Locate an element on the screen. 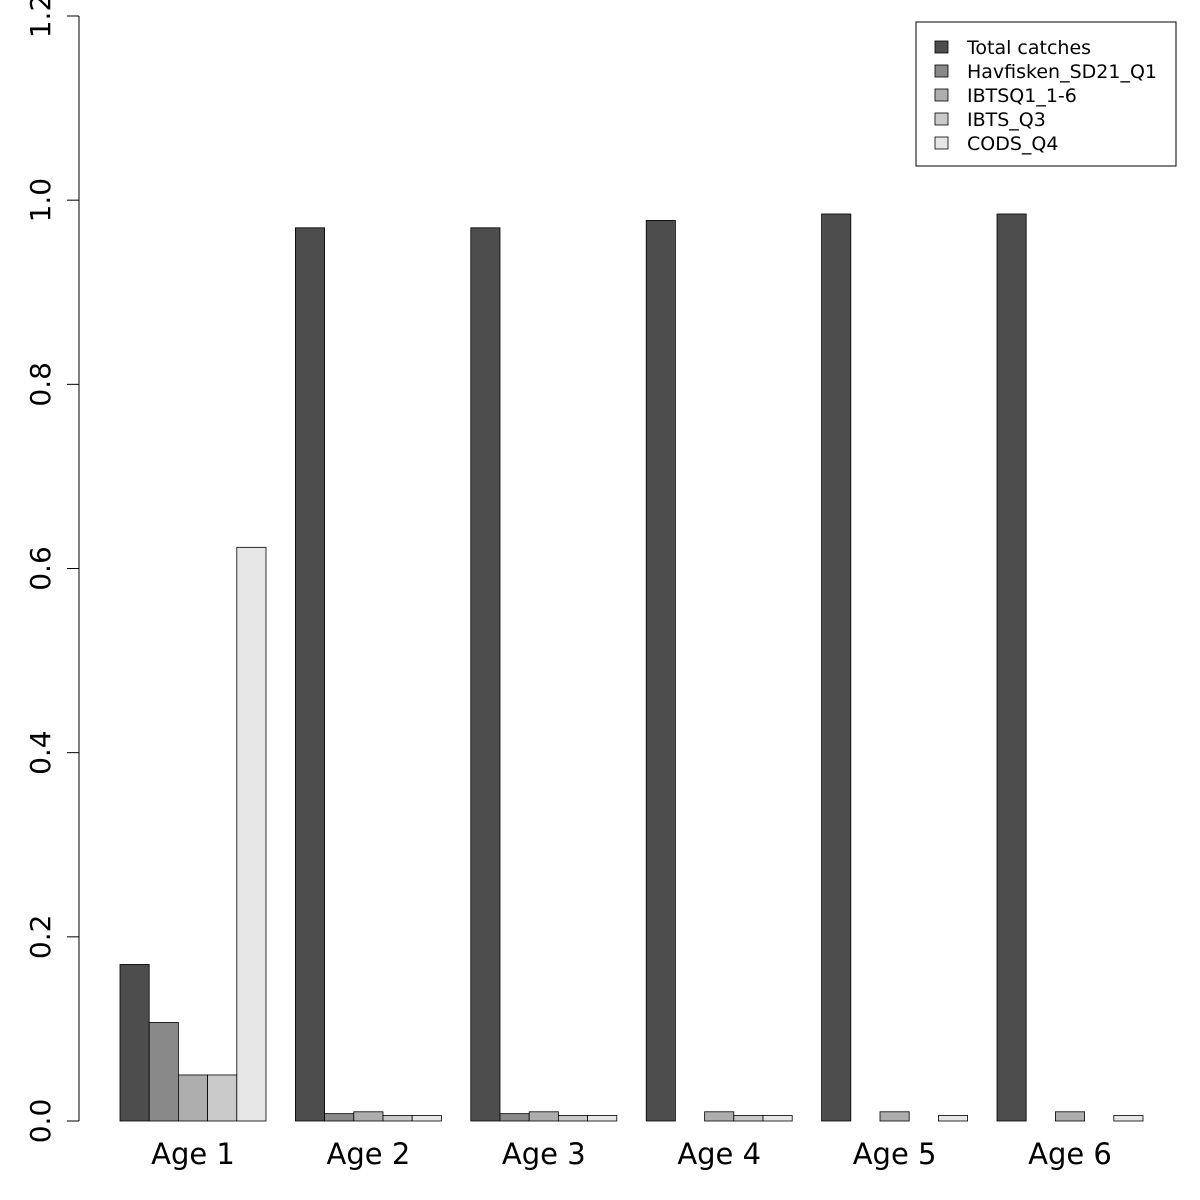  legend-box is located at coordinates (1046, 94).